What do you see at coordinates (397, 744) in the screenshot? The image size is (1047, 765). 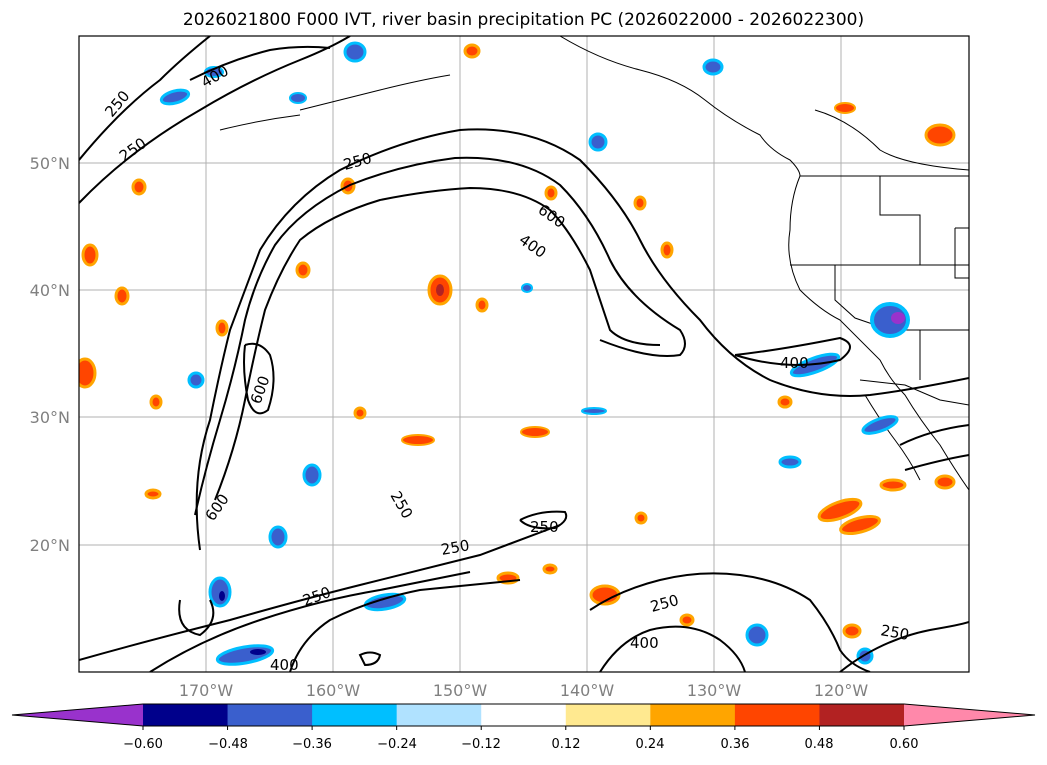 I see `colorbar-tick-label: −0.24` at bounding box center [397, 744].